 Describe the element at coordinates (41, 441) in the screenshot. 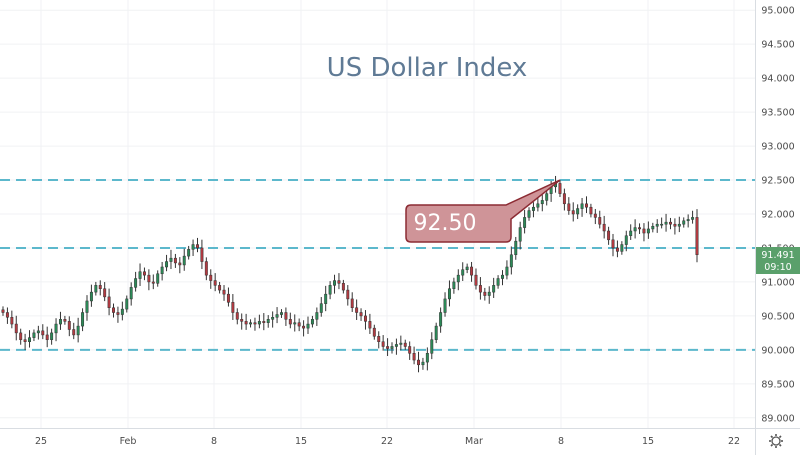

I see `x-tick-label: 25` at that location.